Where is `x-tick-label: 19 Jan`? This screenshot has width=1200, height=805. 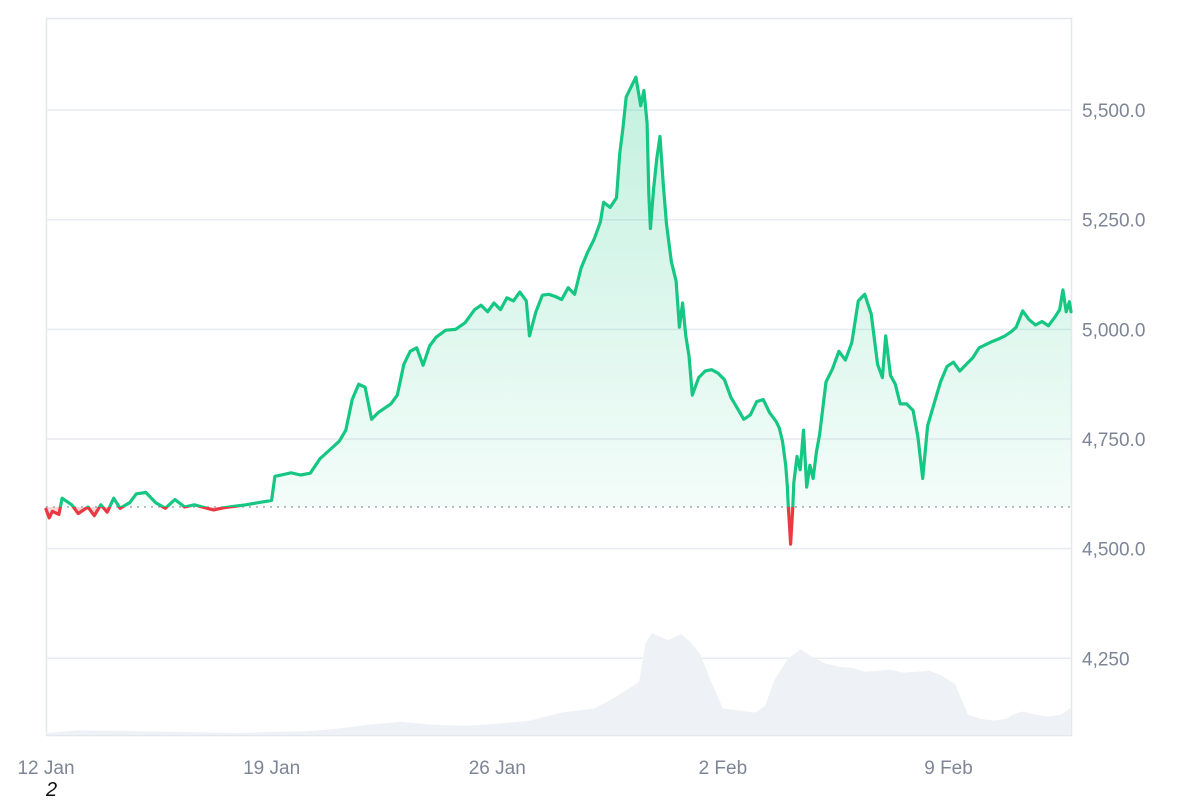 x-tick-label: 19 Jan is located at coordinates (271, 768).